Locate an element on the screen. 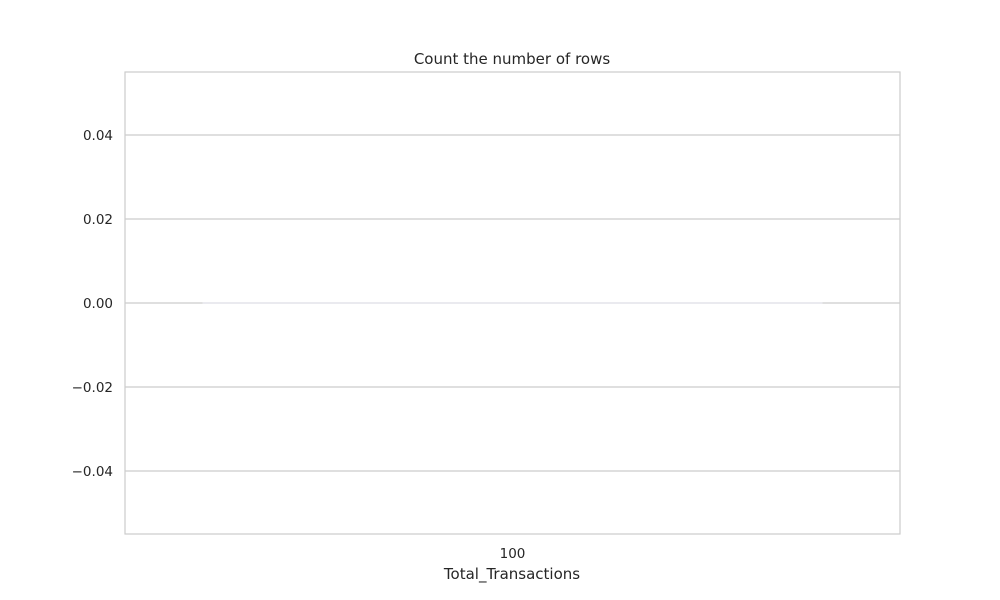 The image size is (1000, 600). chart-title: Count the number of rows is located at coordinates (512, 59).